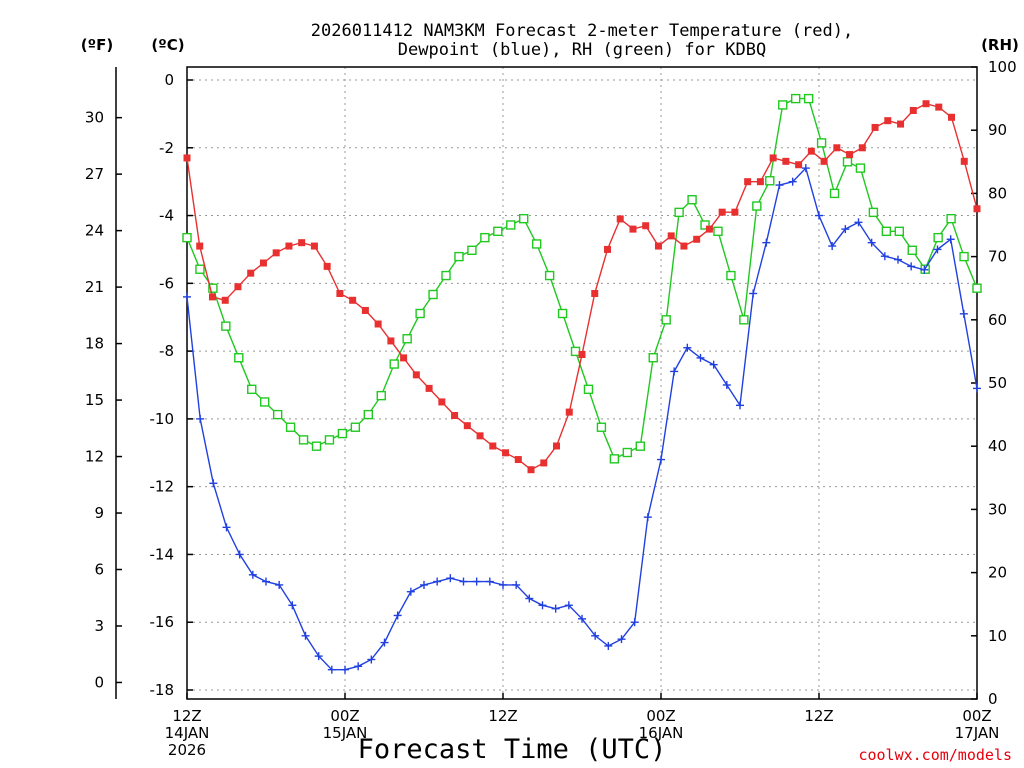  Describe the element at coordinates (1000, 45) in the screenshot. I see `rh-unit-label: (RH)` at that location.